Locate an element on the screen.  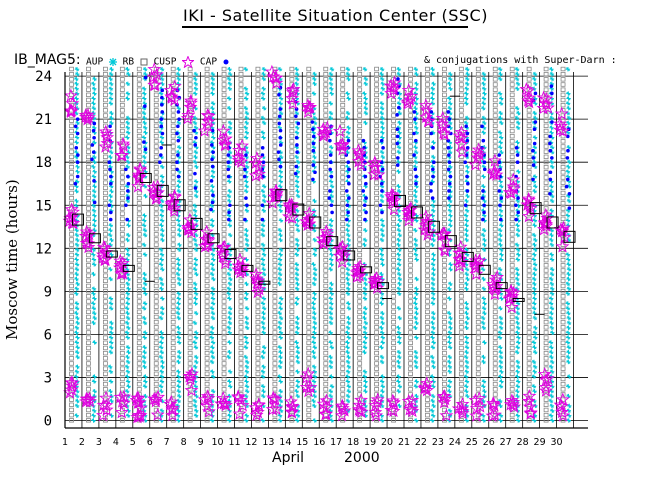
legend-rb-icon is located at coordinates (144, 62).